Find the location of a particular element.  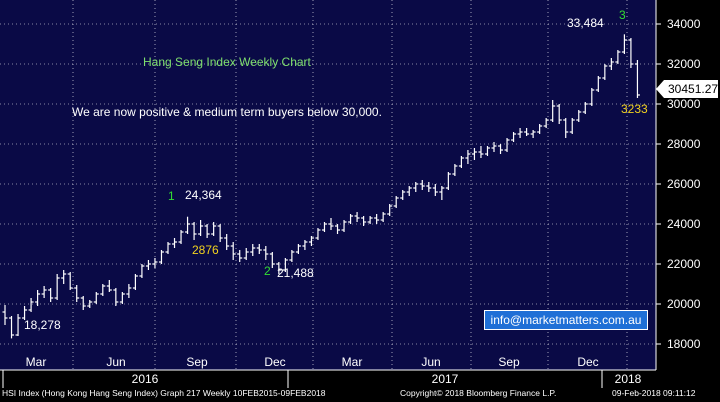

y-tick-label: 24000 is located at coordinates (684, 224).